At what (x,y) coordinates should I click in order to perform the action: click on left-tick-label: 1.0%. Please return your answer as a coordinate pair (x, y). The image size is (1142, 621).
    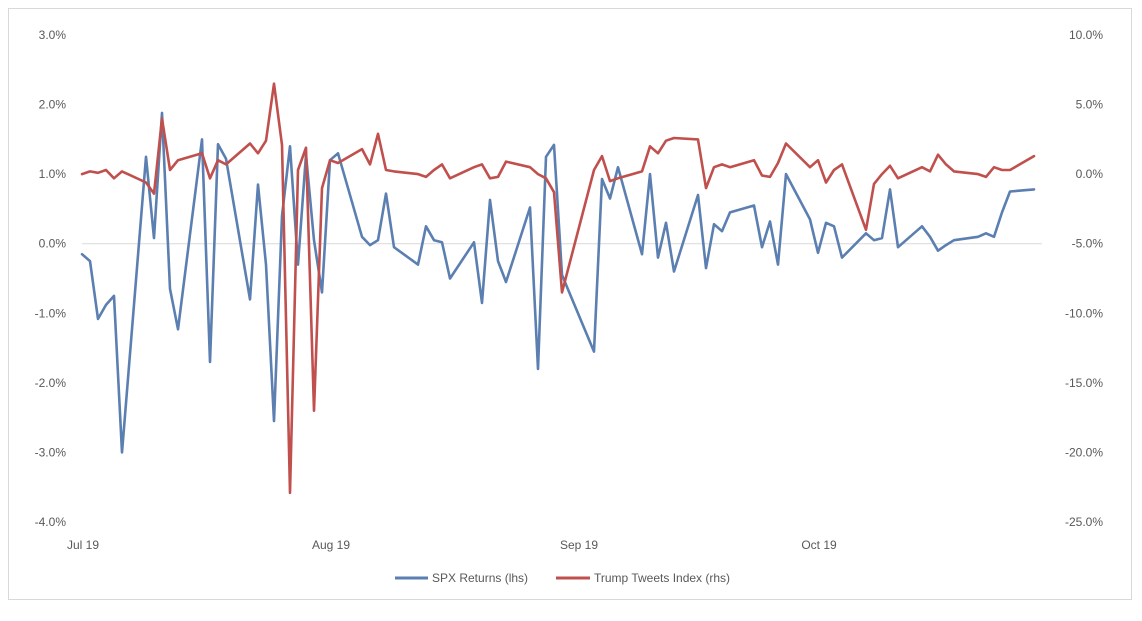
    Looking at the image, I should click on (53, 174).